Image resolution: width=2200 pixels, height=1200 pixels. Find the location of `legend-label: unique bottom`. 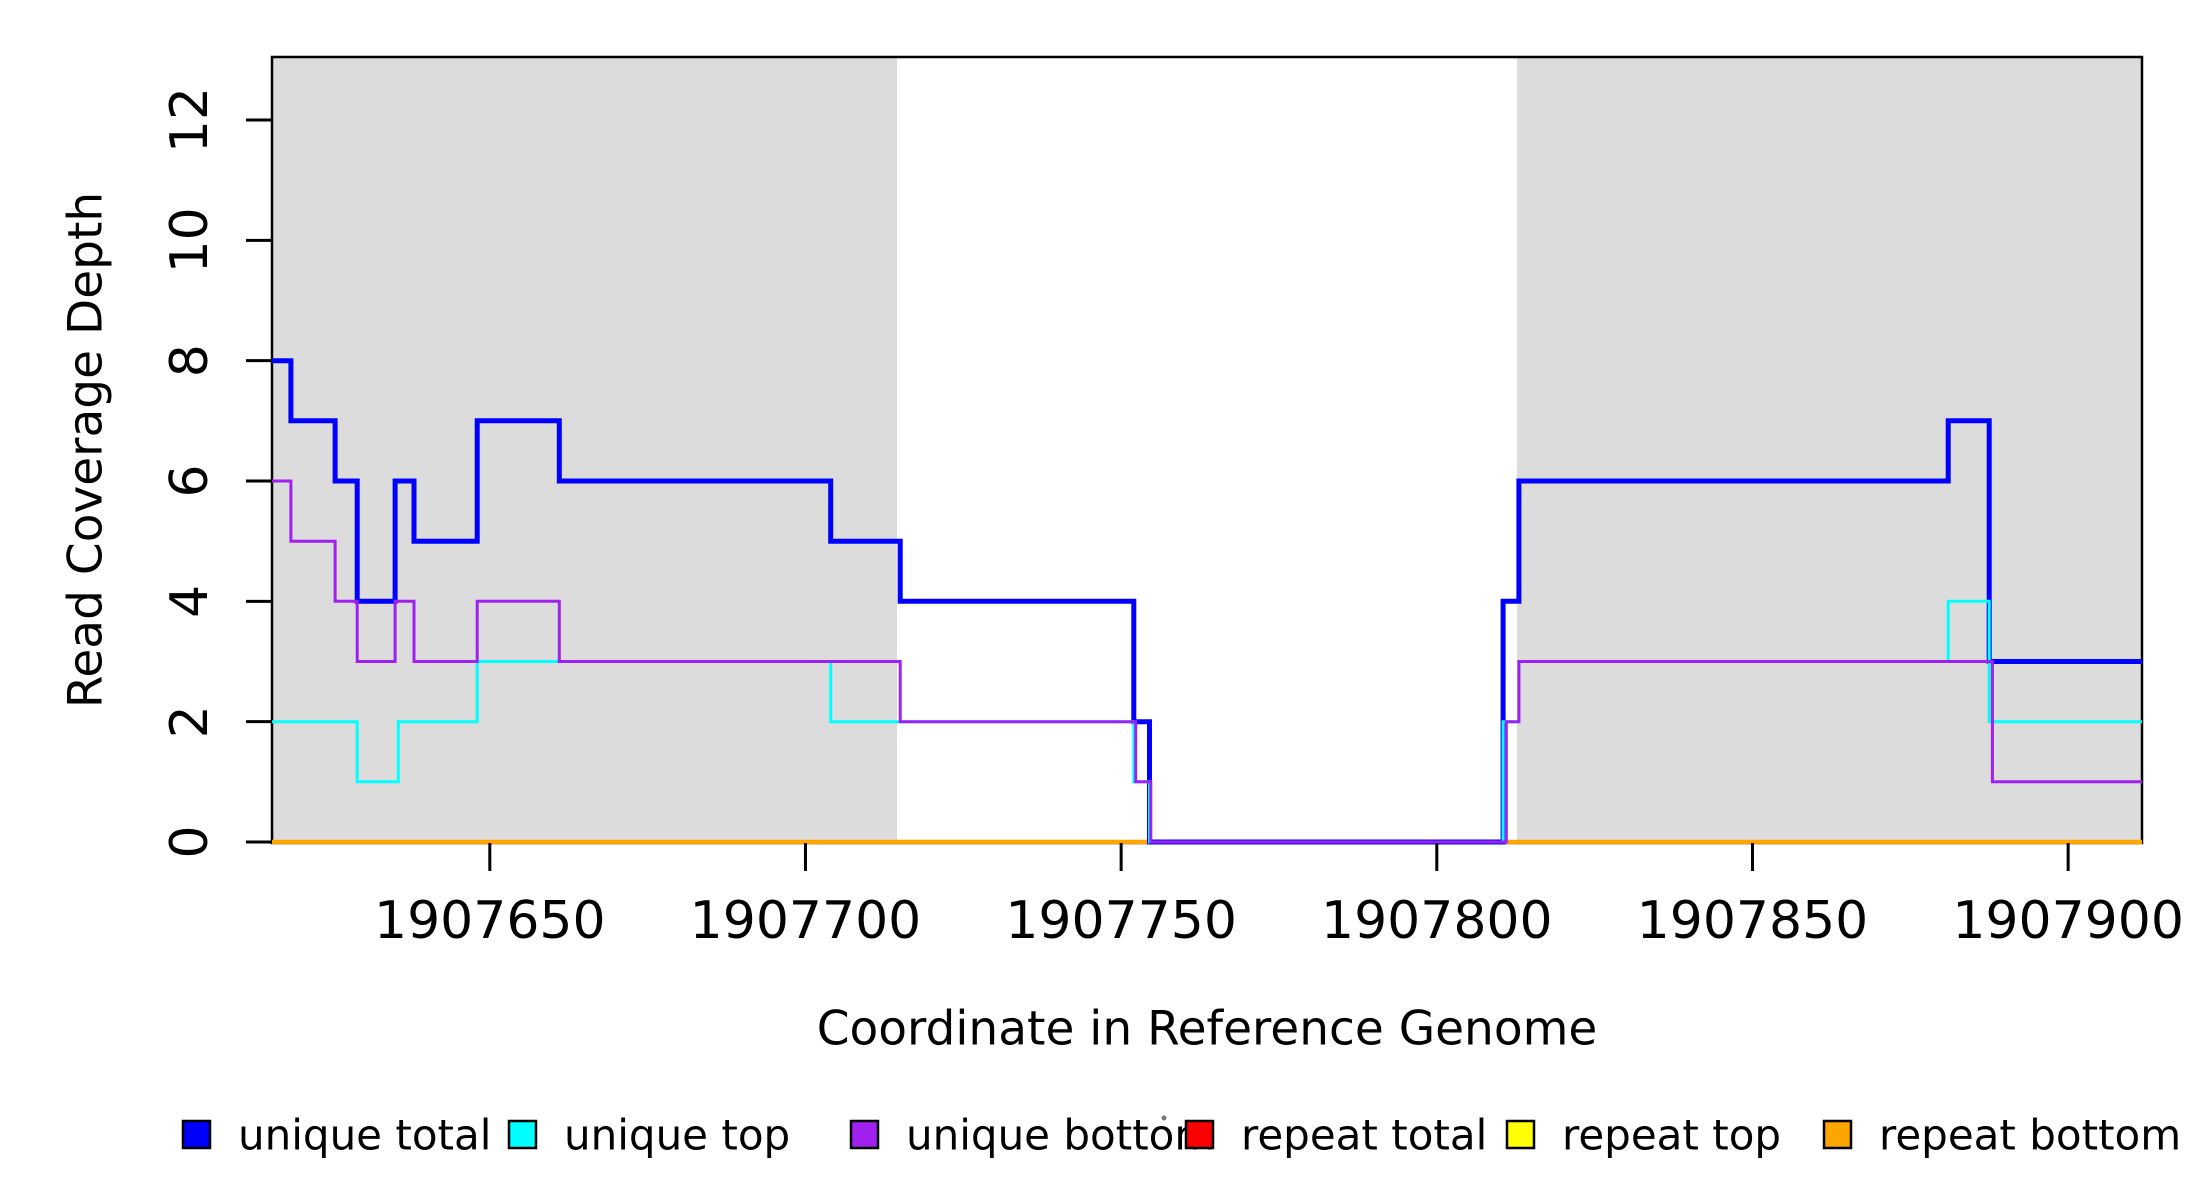

legend-label: unique bottom is located at coordinates (1060, 1135).